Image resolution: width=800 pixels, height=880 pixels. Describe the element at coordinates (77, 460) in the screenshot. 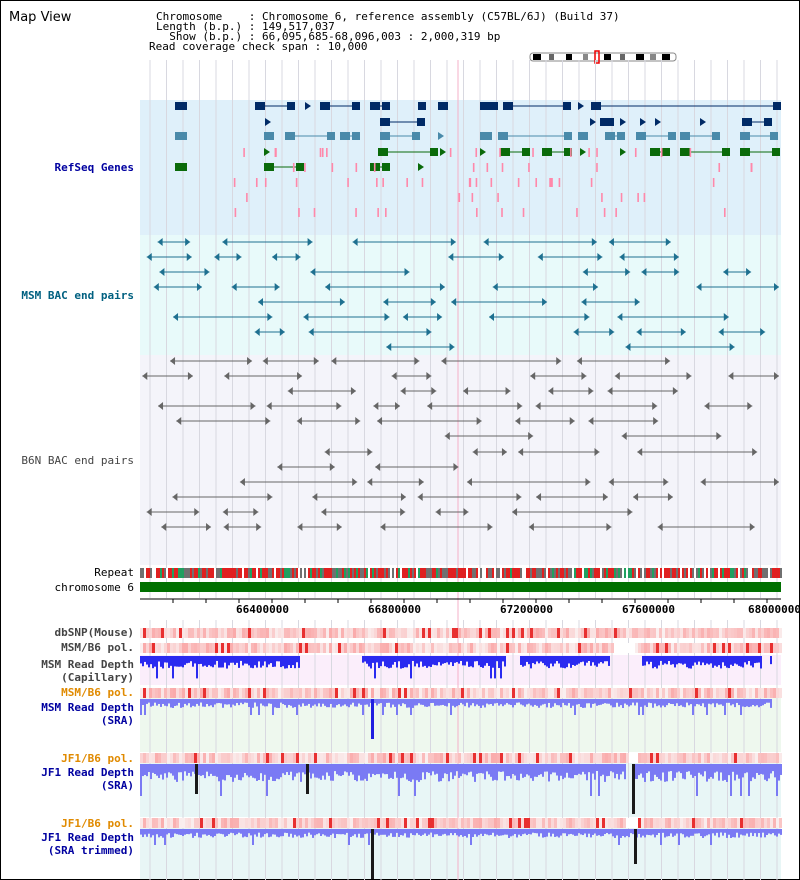

I see `track-label-b6n-bac: B6N BAC end pairs` at that location.